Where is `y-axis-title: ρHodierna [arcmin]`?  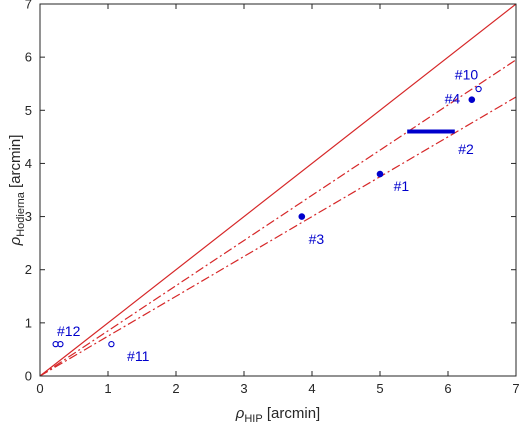 y-axis-title: ρHodierna [arcmin] is located at coordinates (17, 191).